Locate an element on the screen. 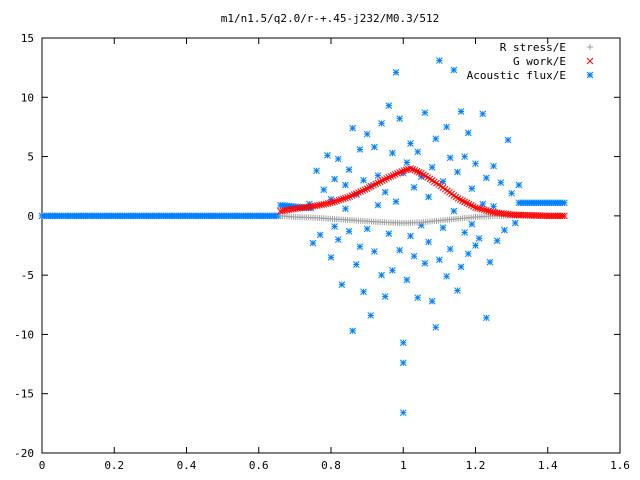 The height and width of the screenshot is (480, 640). x-tick-label: 0.8 is located at coordinates (331, 465).